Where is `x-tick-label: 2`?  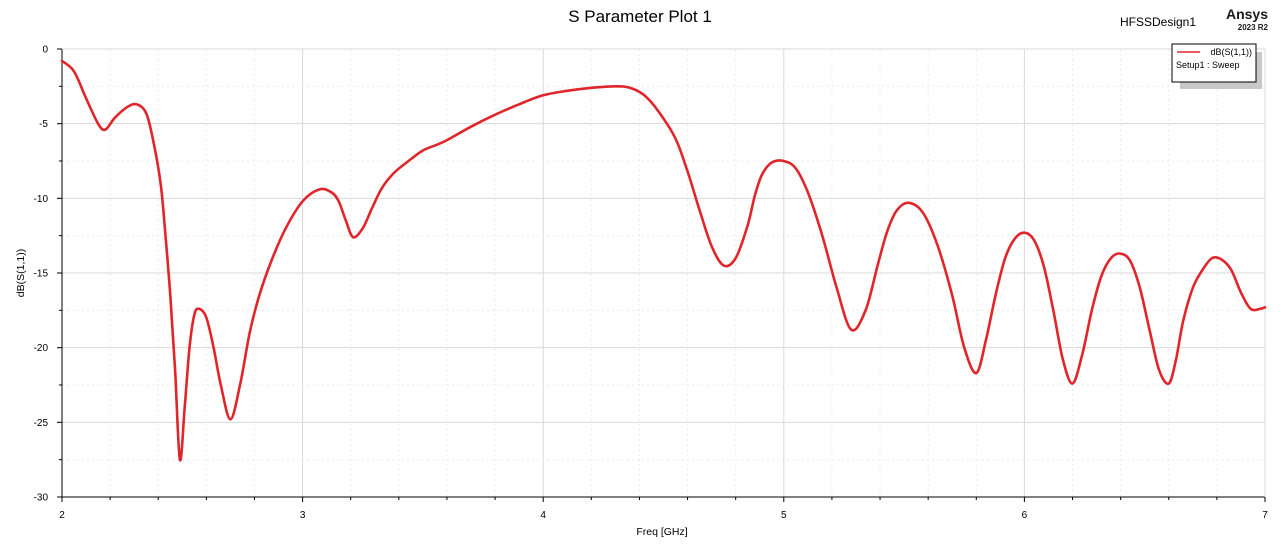
x-tick-label: 2 is located at coordinates (62, 515).